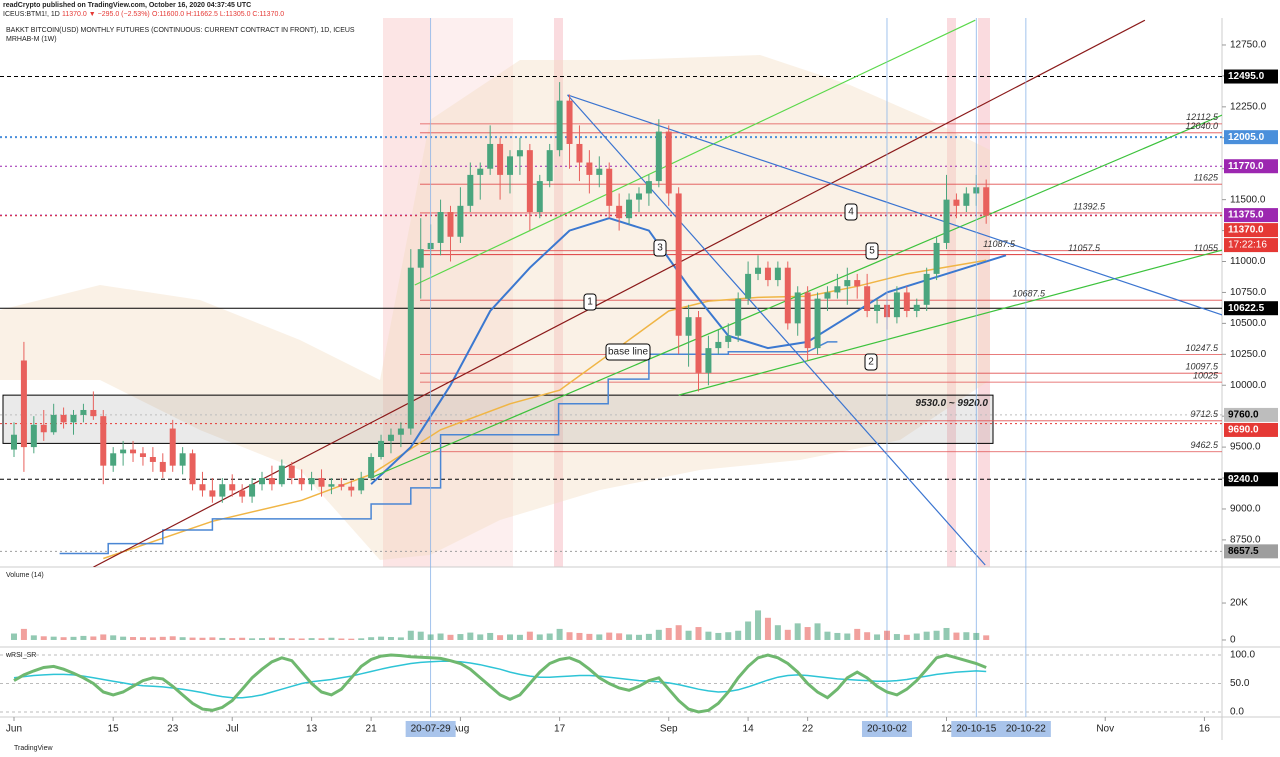  I want to click on y-tick-label: 10500.0, so click(1248, 323).